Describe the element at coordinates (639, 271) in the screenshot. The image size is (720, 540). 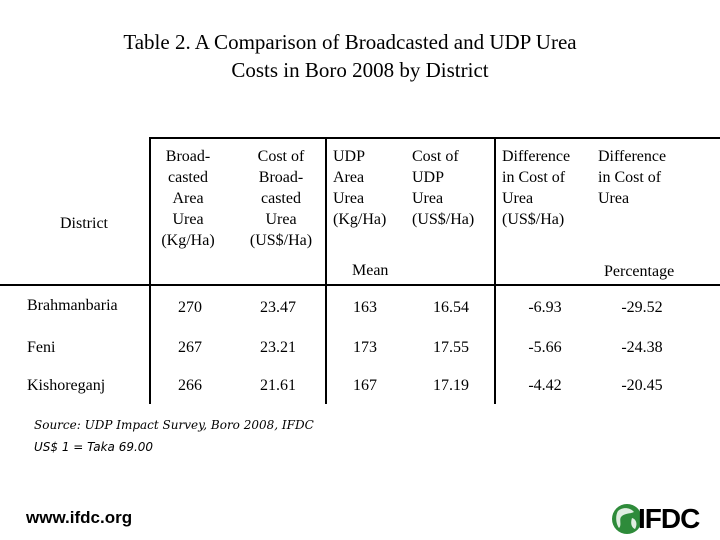
I see `header-percentage: Percentage` at that location.